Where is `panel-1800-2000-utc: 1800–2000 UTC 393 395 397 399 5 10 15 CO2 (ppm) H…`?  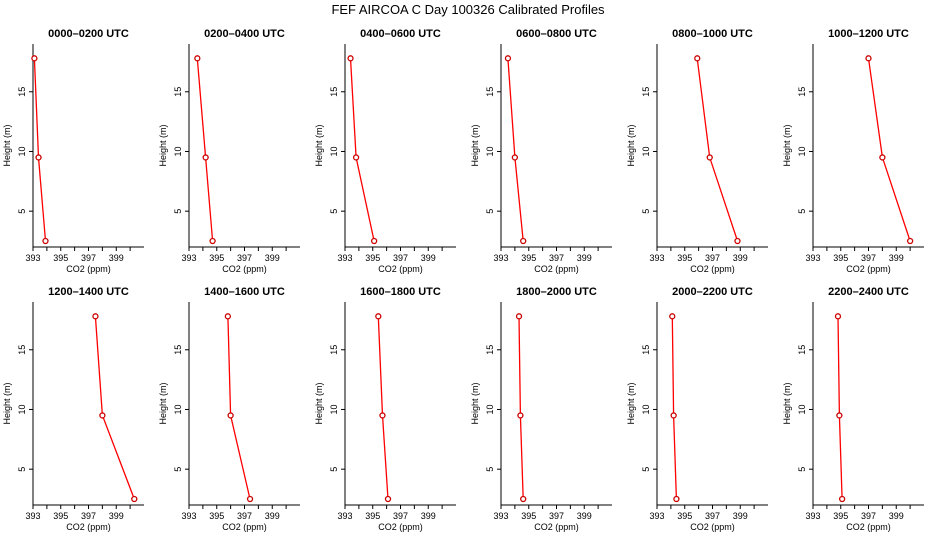
panel-1800-2000-utc: 1800–2000 UTC 393 395 397 399 5 10 15 CO2 (ppm) H… is located at coordinates (541, 409).